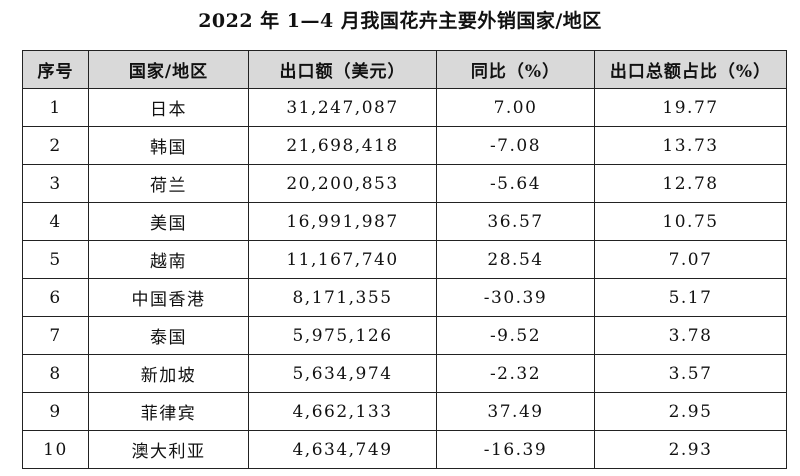 The height and width of the screenshot is (476, 800). What do you see at coordinates (342, 335) in the screenshot?
I see `cell-export-amount: 5,975,126` at bounding box center [342, 335].